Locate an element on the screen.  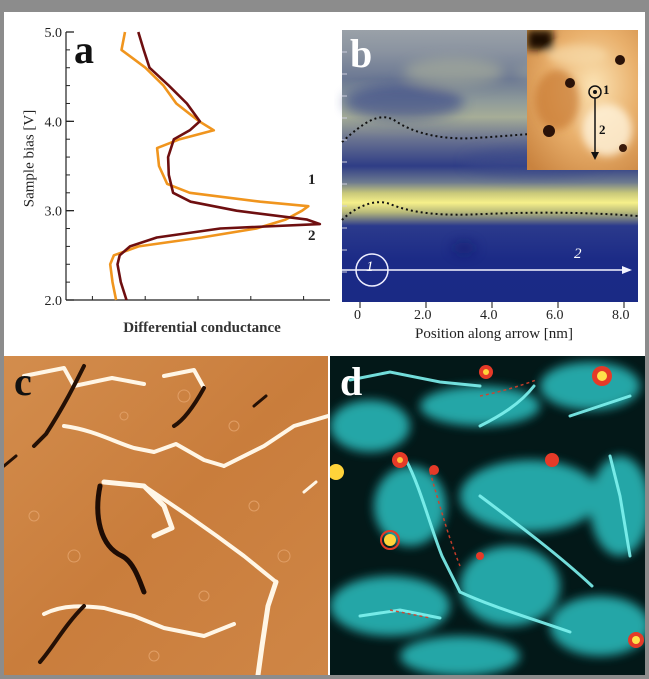
x-tick-0: 0 is located at coordinates (357, 315).